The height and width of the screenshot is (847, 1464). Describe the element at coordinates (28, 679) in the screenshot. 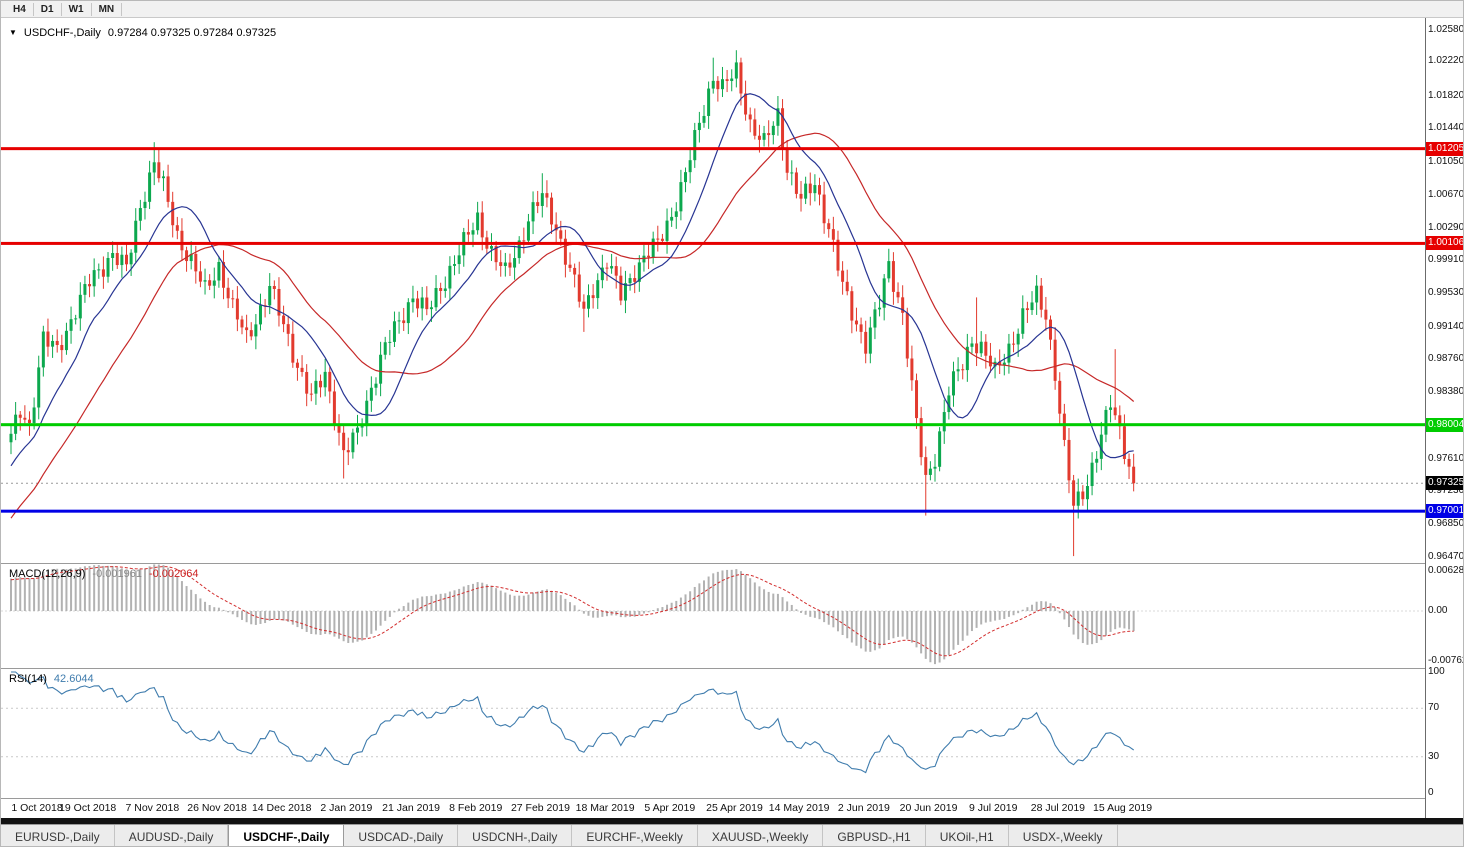

I see `rsi-name: RSI(14)` at that location.